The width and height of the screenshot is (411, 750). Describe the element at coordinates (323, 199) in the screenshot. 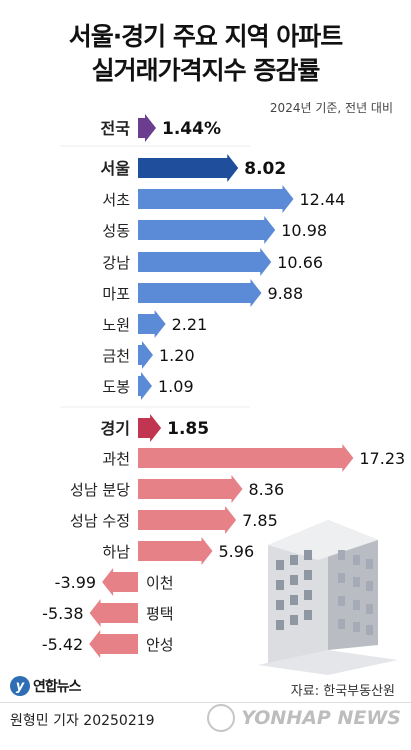

I see `value-label: 12.44` at that location.